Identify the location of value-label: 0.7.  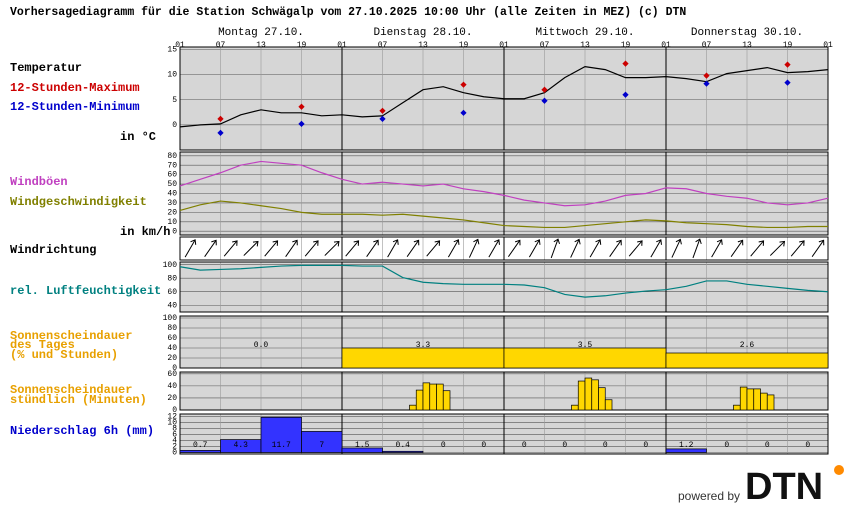
(200, 445).